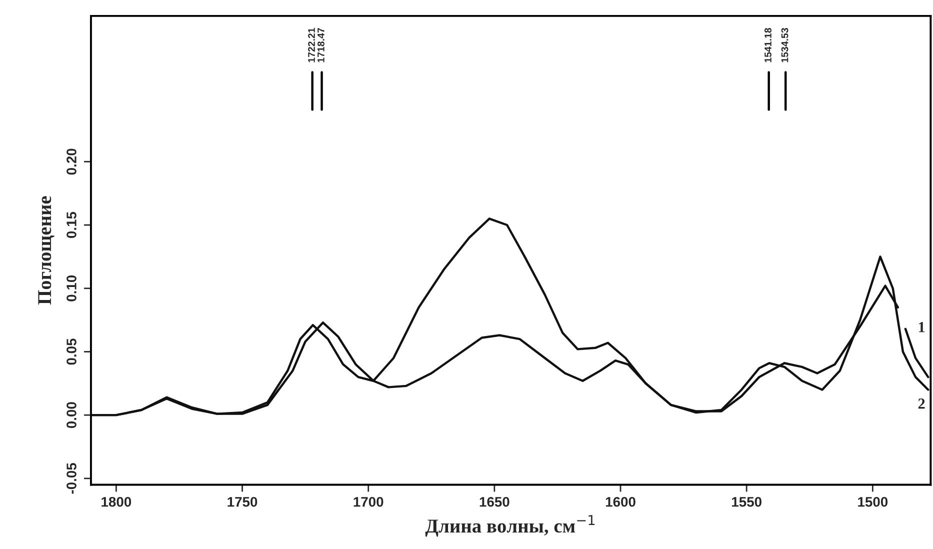 This screenshot has height=549, width=933. I want to click on y-tick-label: 0.00, so click(71, 415).